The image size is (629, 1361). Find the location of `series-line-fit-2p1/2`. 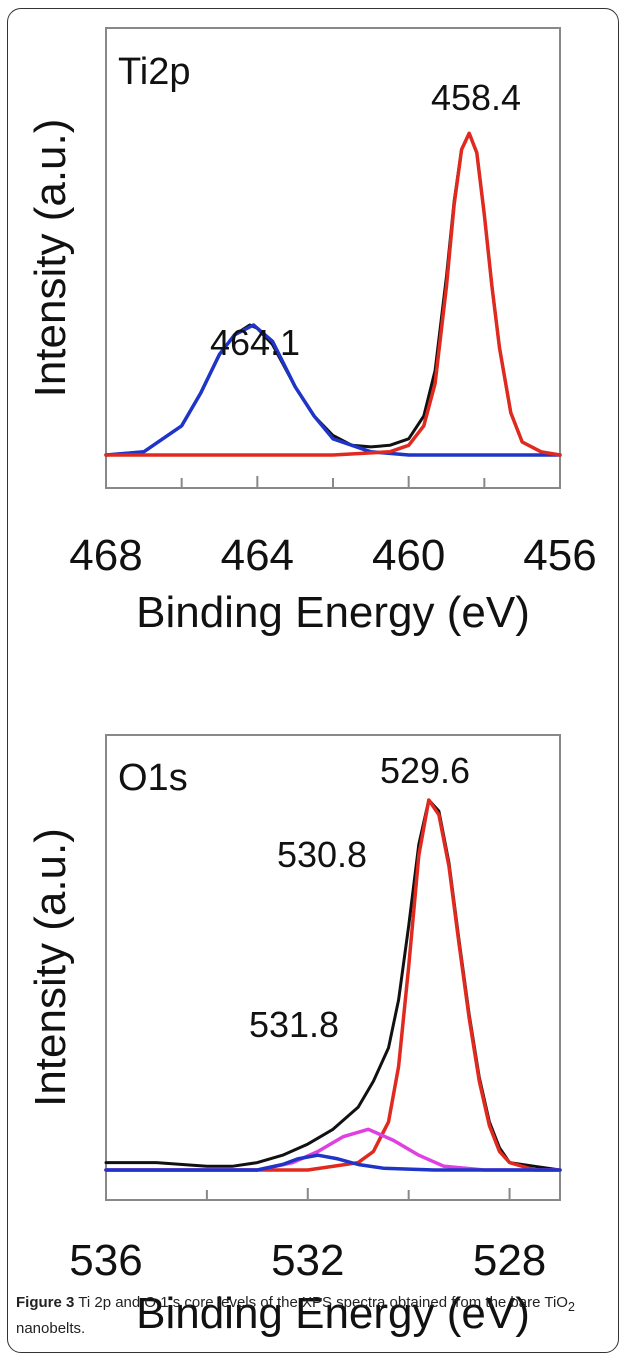

series-line-fit-2p1/2 is located at coordinates (333, 390).